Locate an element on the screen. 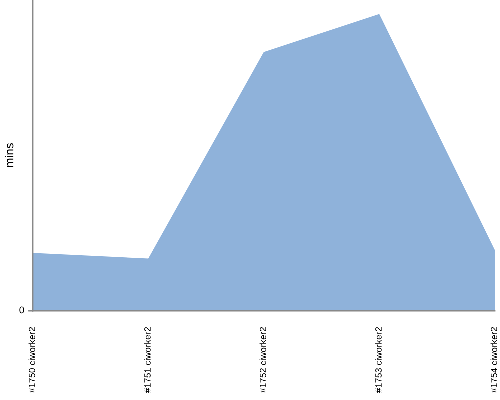  x-tick-label: #1751 ciworker2 is located at coordinates (147, 360).